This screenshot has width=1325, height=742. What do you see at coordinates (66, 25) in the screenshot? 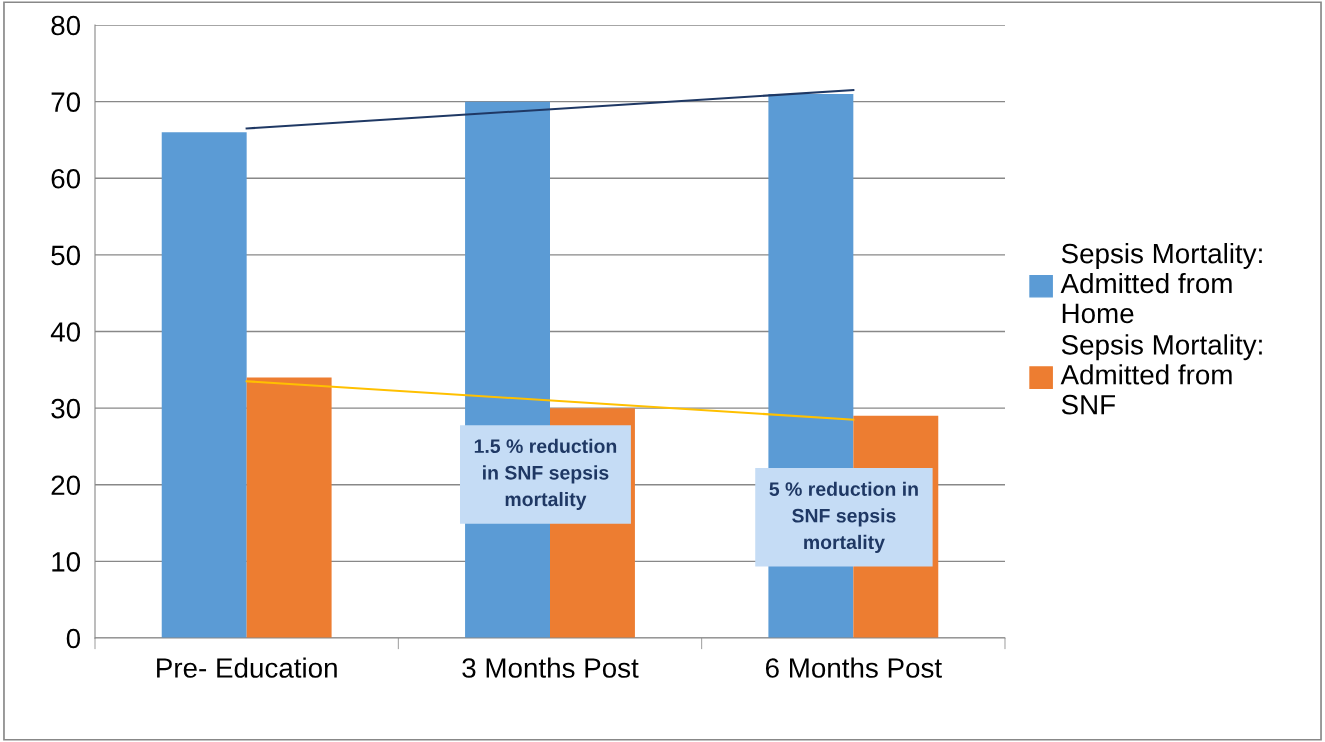
I see `y-tick-label: 80` at bounding box center [66, 25].